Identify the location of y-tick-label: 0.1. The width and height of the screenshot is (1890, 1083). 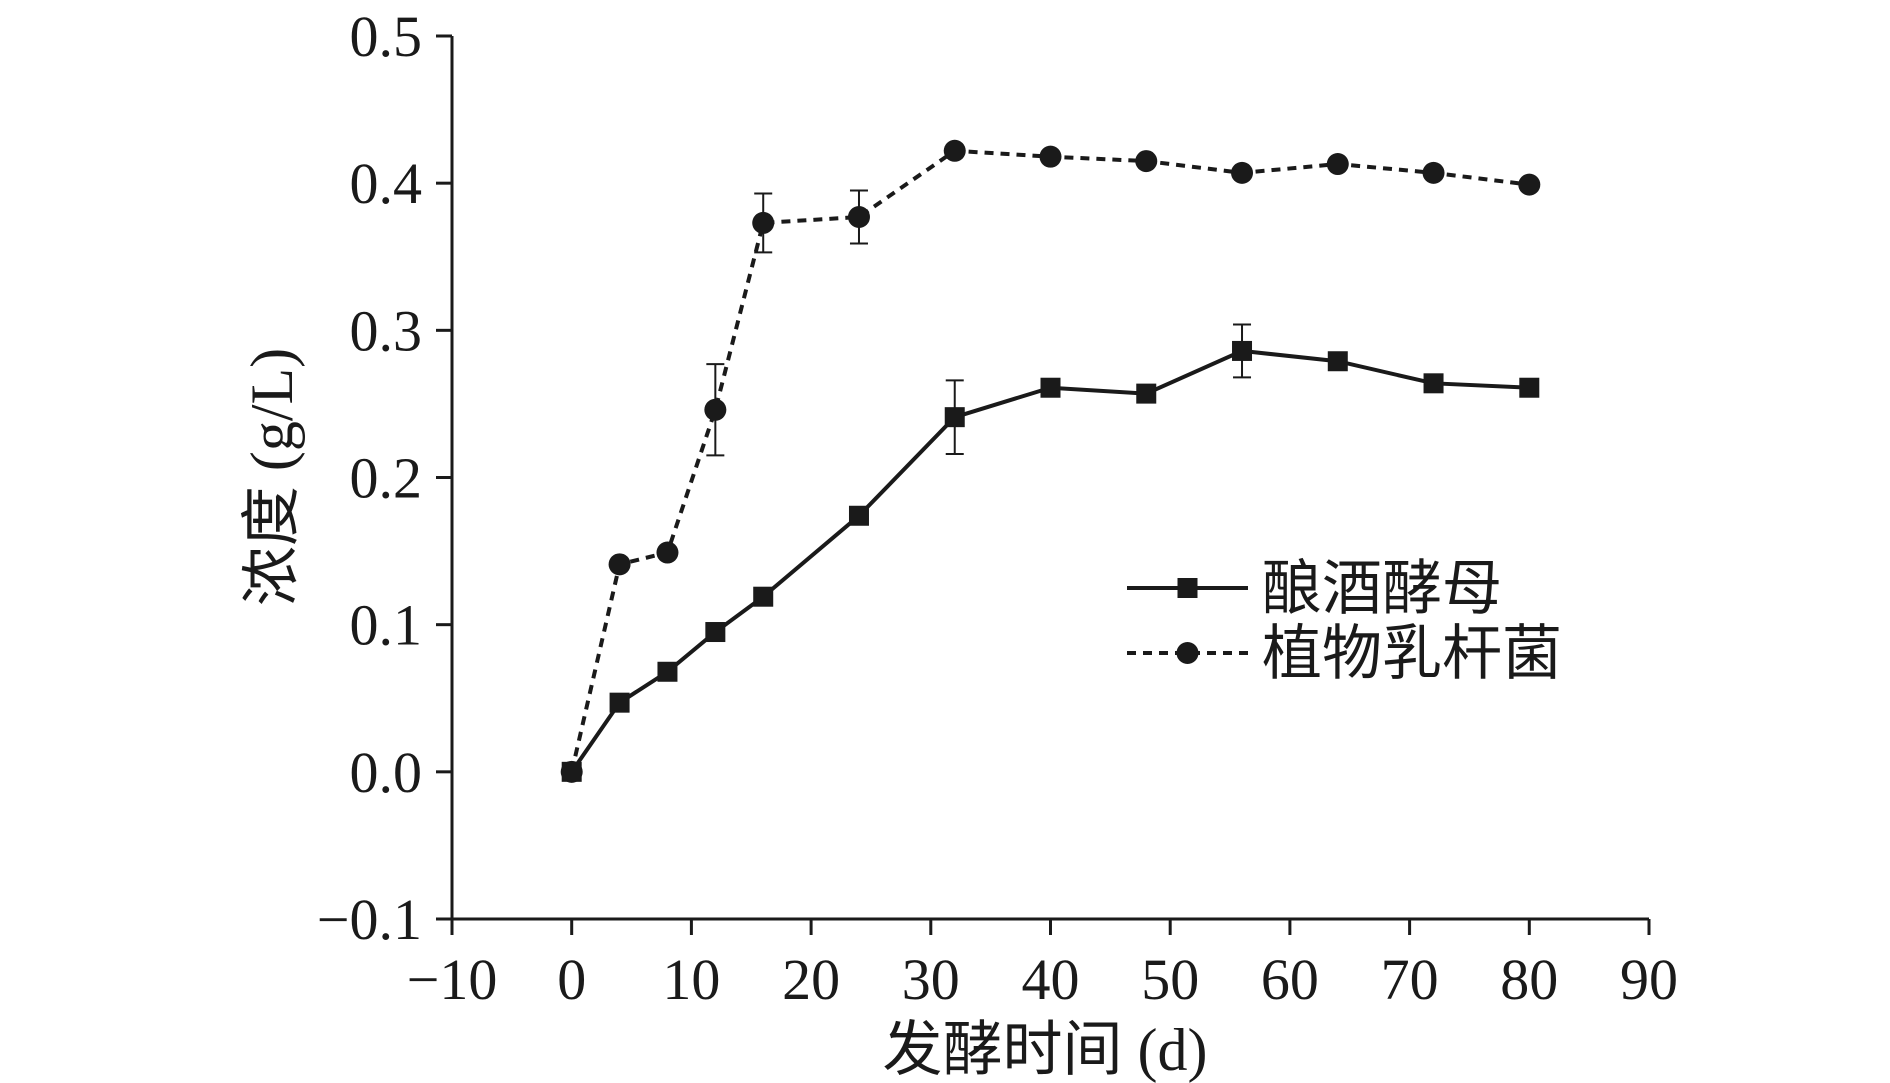
(386, 625).